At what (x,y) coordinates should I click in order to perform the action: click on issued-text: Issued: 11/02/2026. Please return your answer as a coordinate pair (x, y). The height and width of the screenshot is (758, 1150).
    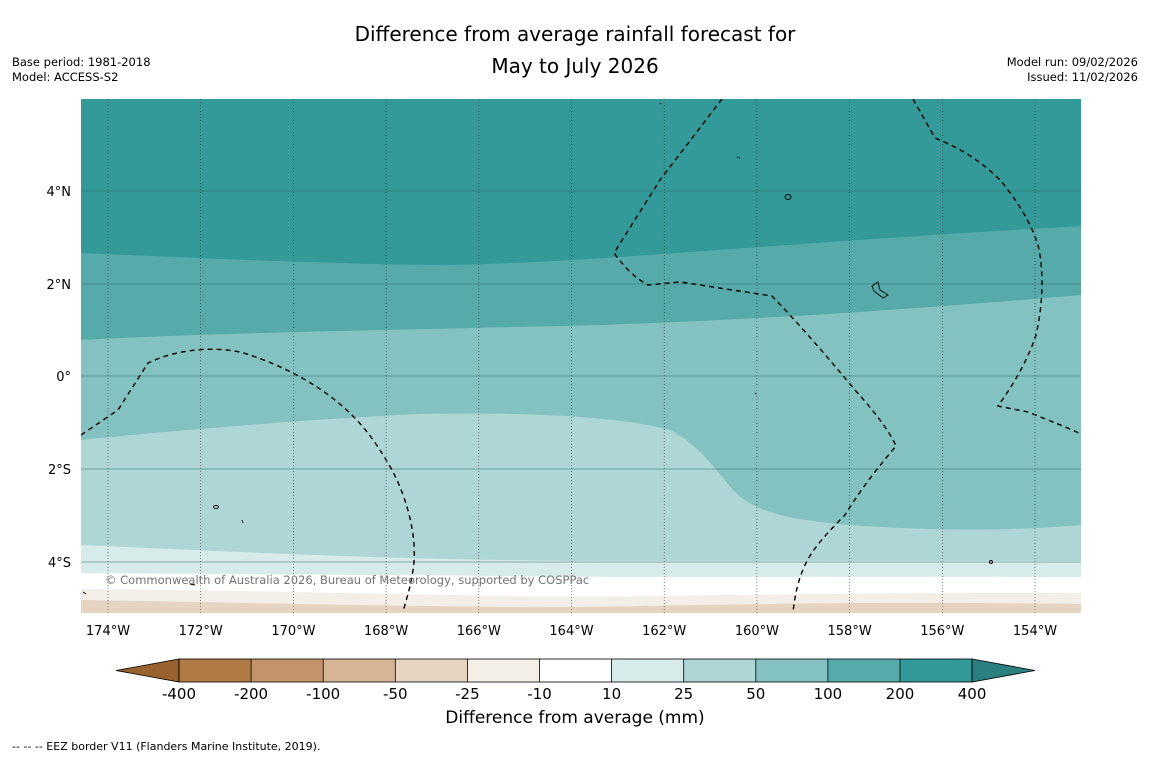
    Looking at the image, I should click on (1082, 77).